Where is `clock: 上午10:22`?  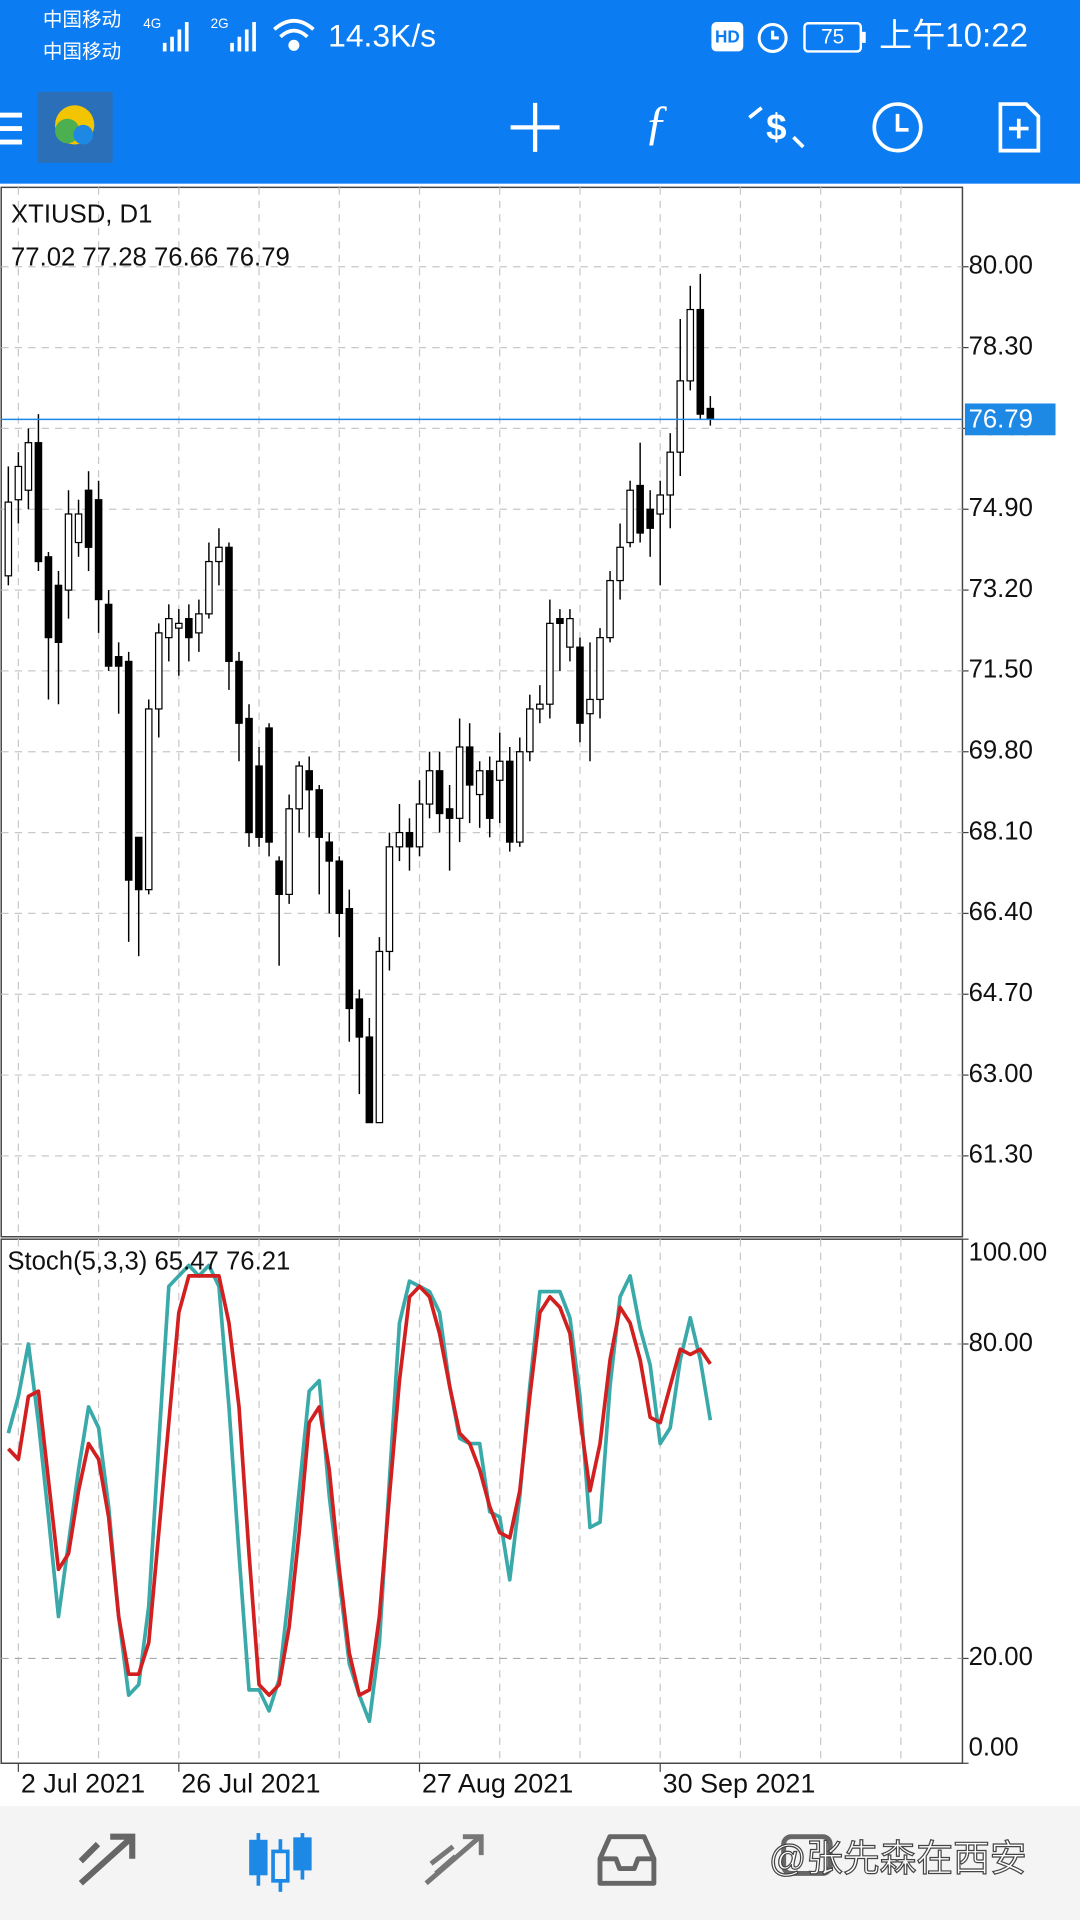 clock: 上午10:22 is located at coordinates (953, 36).